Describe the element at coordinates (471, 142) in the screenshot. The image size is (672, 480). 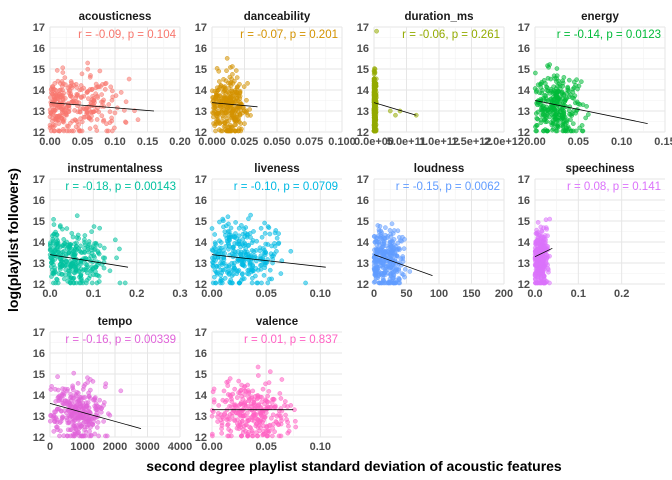
I see `x-tick-label: 1.5e+12` at that location.